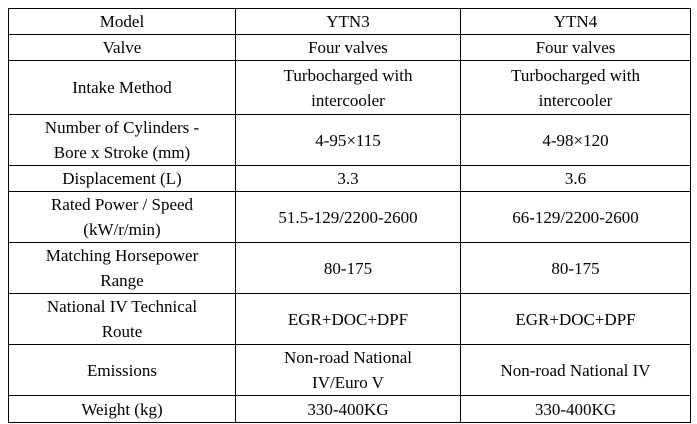 The height and width of the screenshot is (424, 697). I want to click on row-header-cell: Valve, so click(122, 47).